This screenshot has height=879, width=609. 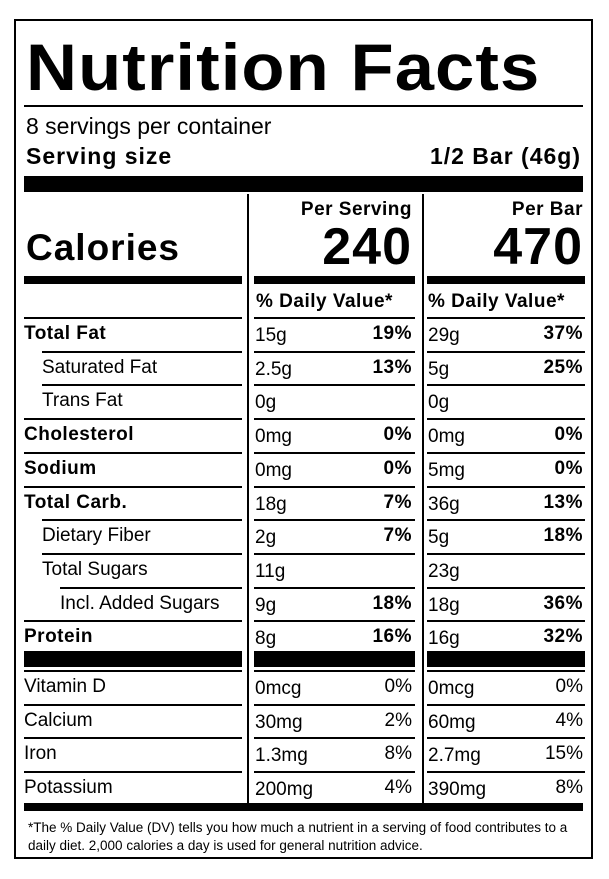 What do you see at coordinates (100, 367) in the screenshot?
I see `nutrient-name: Saturated Fat` at bounding box center [100, 367].